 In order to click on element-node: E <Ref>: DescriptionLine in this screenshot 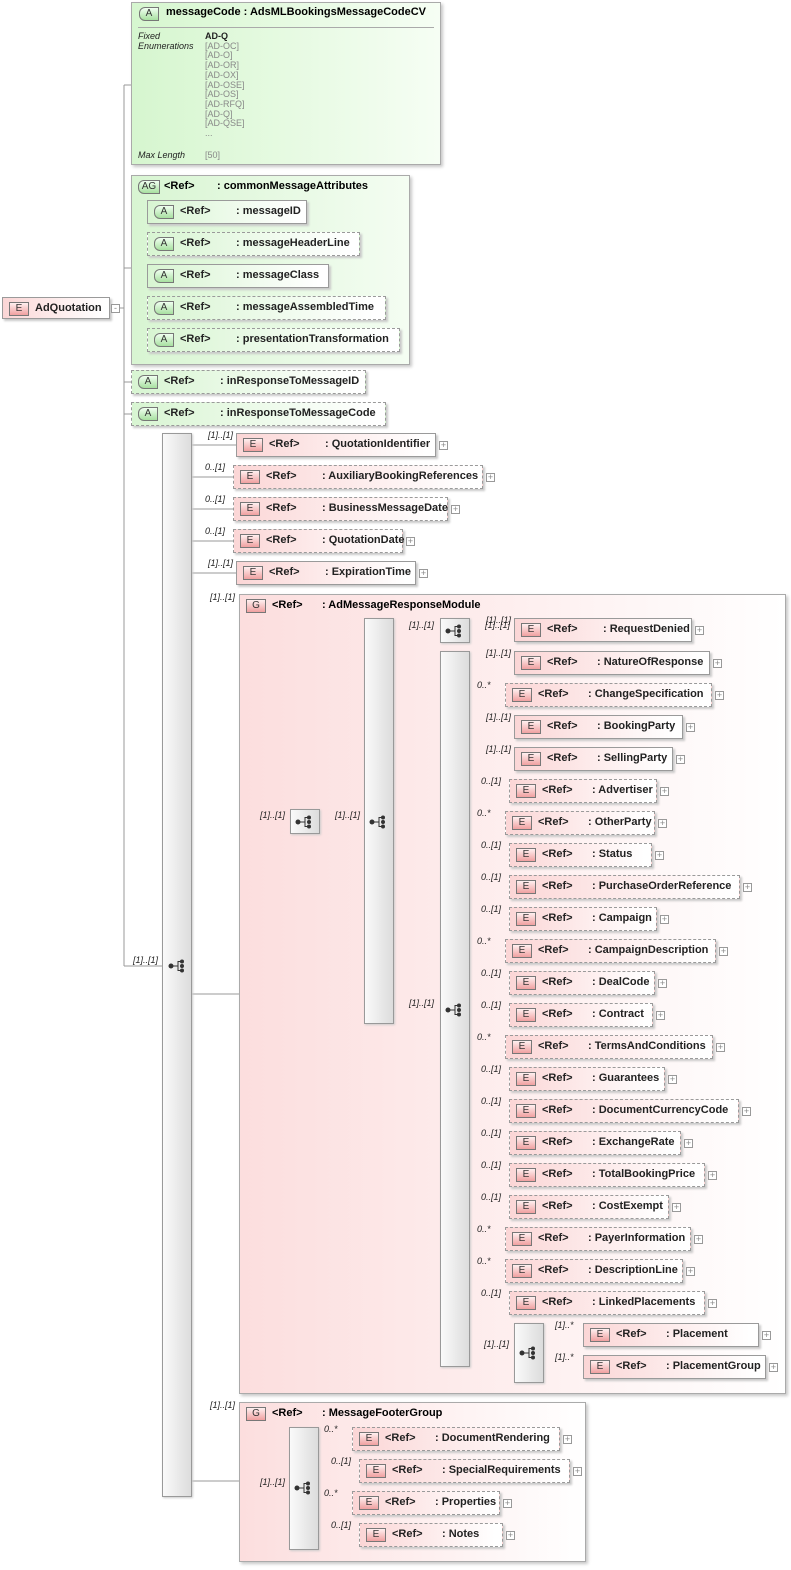, I will do `click(594, 1271)`.